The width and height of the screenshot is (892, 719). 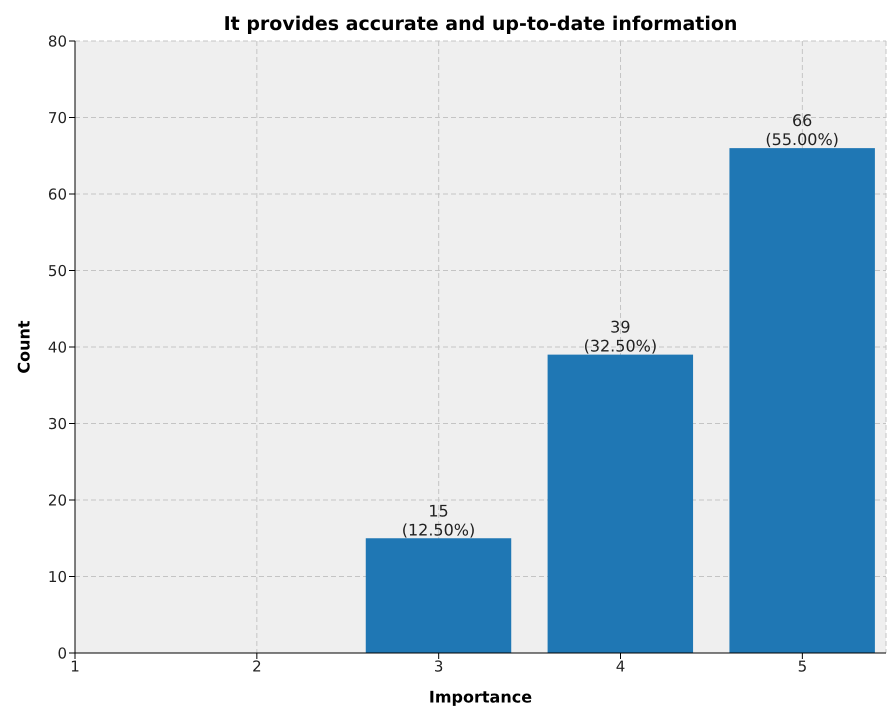 What do you see at coordinates (439, 520) in the screenshot?
I see `data-label: 15 (12.50%)` at bounding box center [439, 520].